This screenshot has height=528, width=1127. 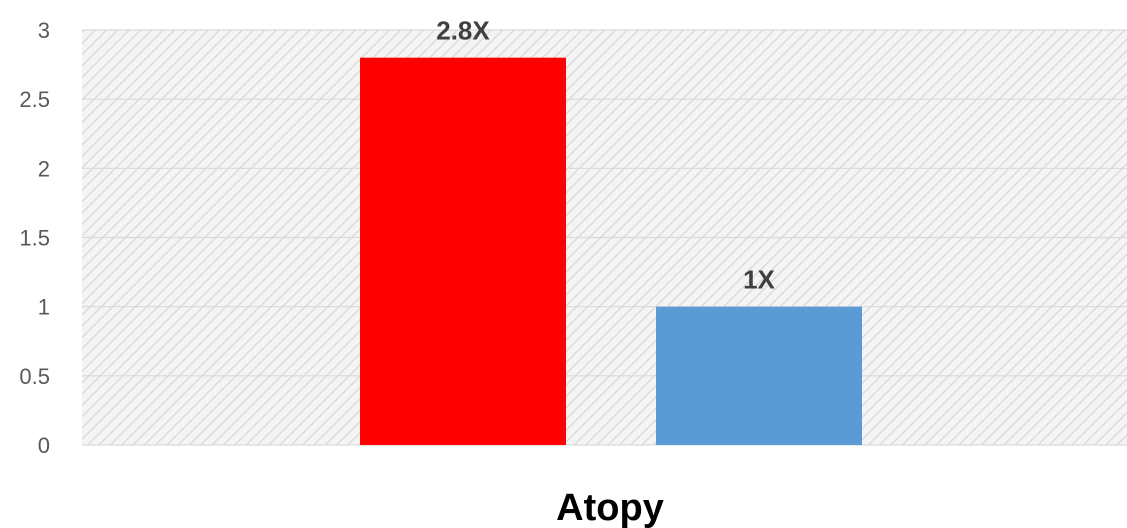 I want to click on y-tick-label: 0.5, so click(x=34, y=376).